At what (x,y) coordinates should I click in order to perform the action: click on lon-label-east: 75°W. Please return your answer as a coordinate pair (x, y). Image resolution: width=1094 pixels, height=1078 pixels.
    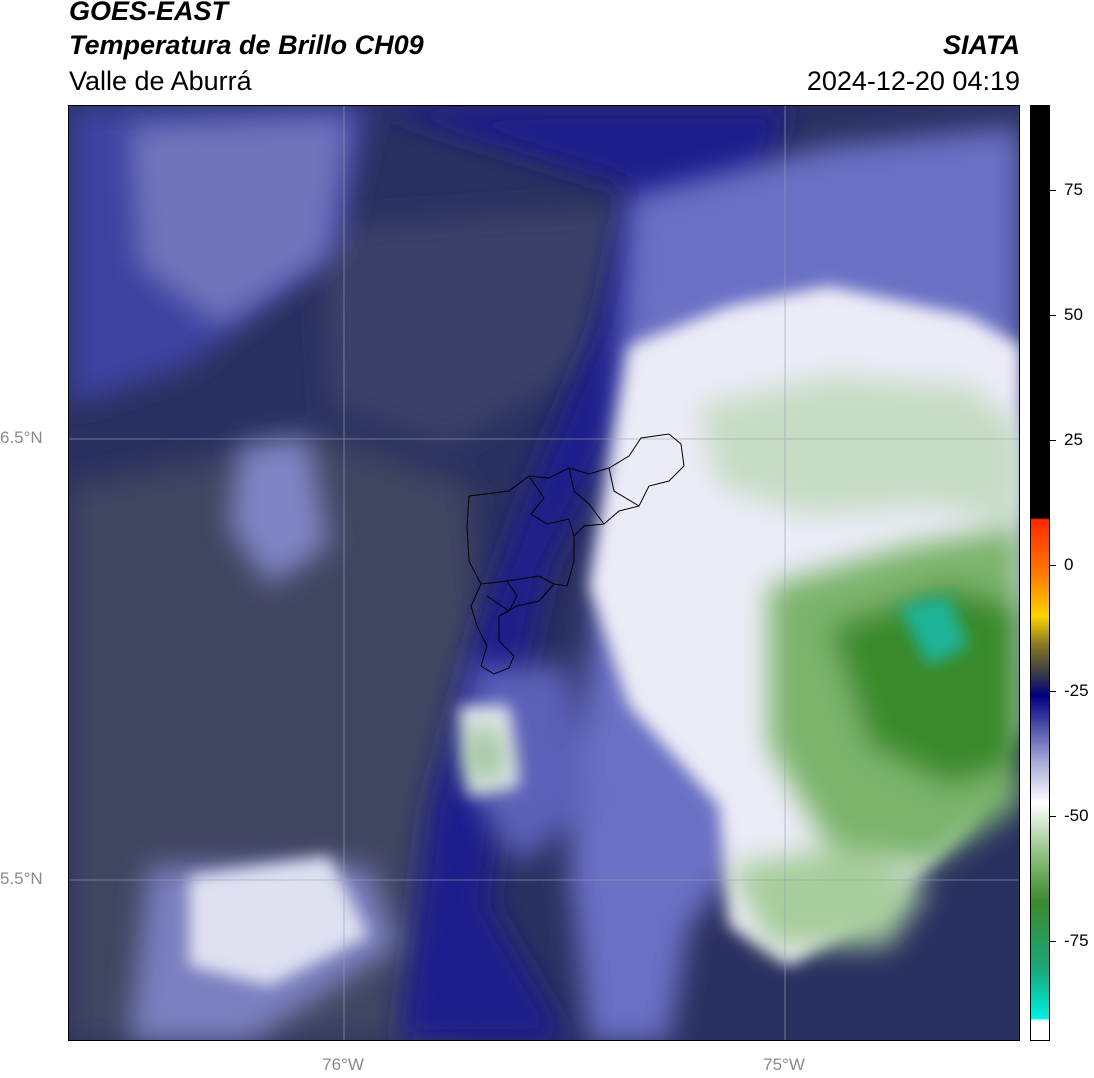
    Looking at the image, I should click on (784, 1064).